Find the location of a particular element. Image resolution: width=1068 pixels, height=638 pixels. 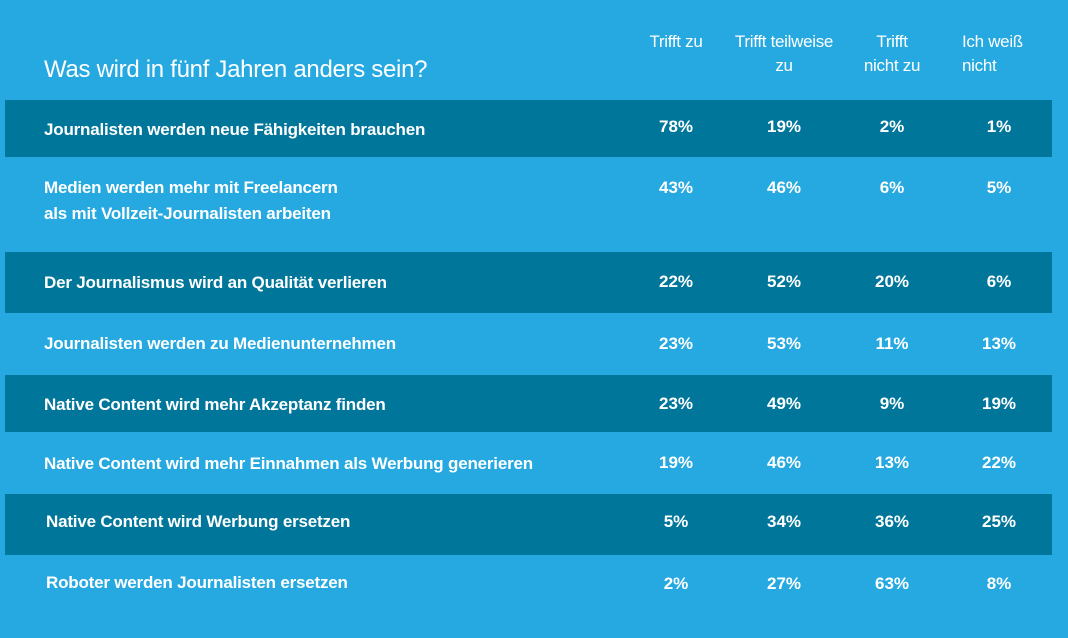

value-cell: 52% is located at coordinates (784, 281).